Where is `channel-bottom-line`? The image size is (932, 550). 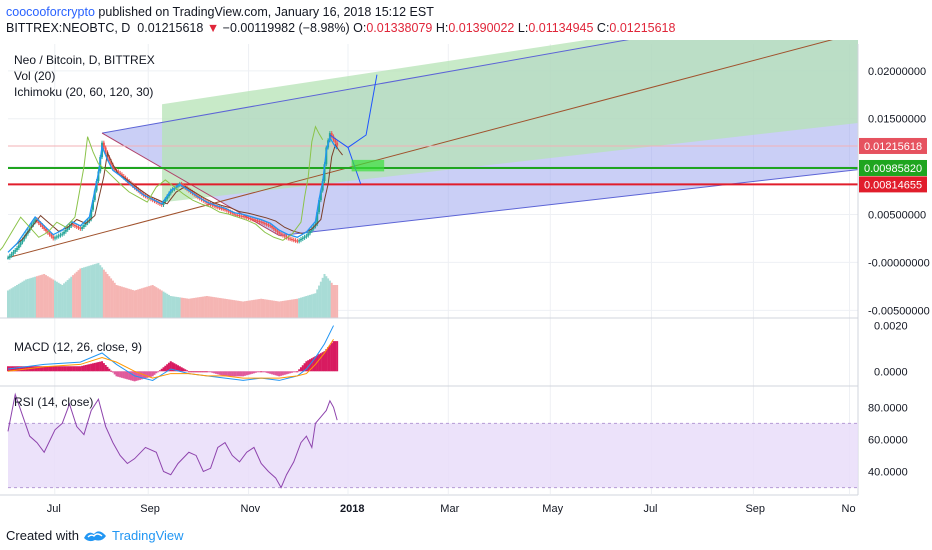 channel-bottom-line is located at coordinates (569, 203).